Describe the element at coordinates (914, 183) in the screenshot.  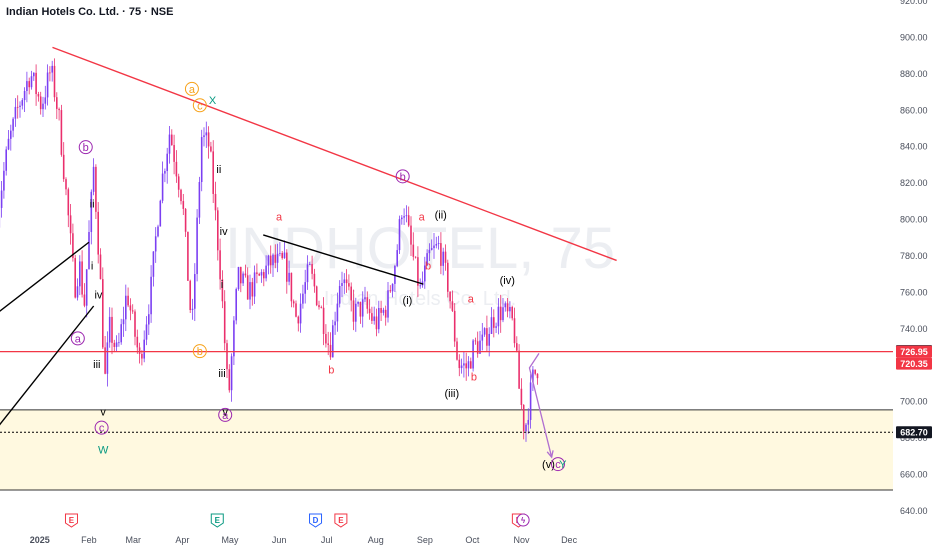
I see `y-tick-label: 820.00` at that location.